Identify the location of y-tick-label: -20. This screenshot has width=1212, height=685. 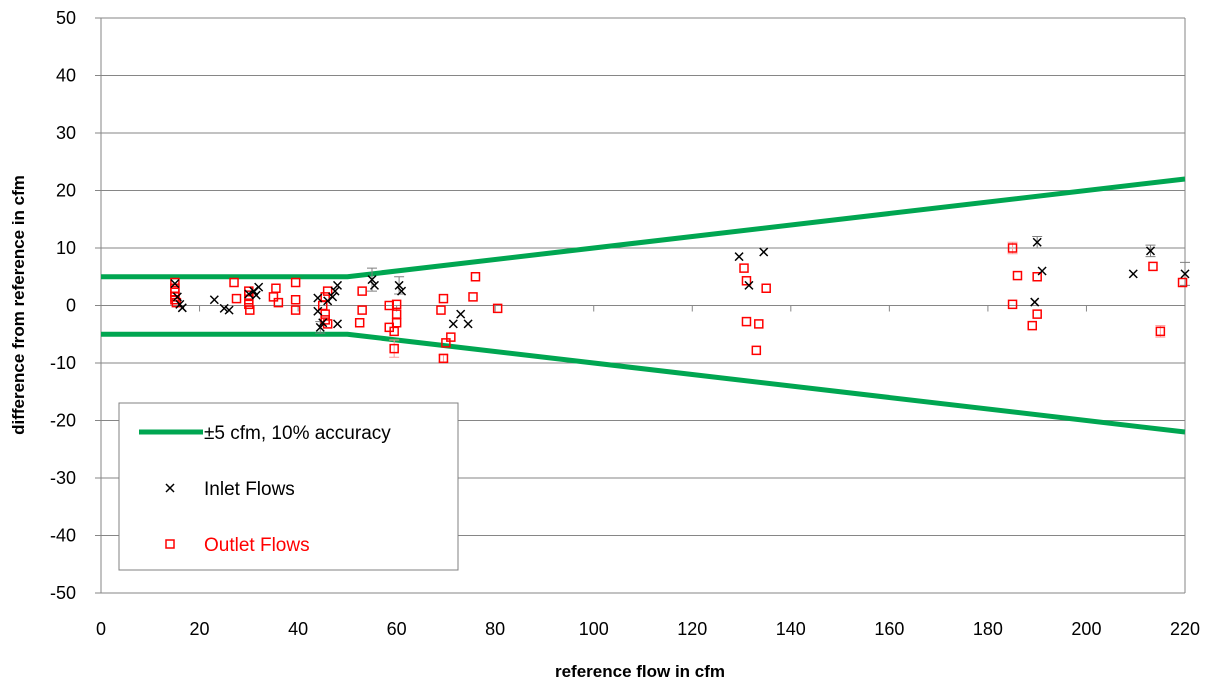
(63, 421).